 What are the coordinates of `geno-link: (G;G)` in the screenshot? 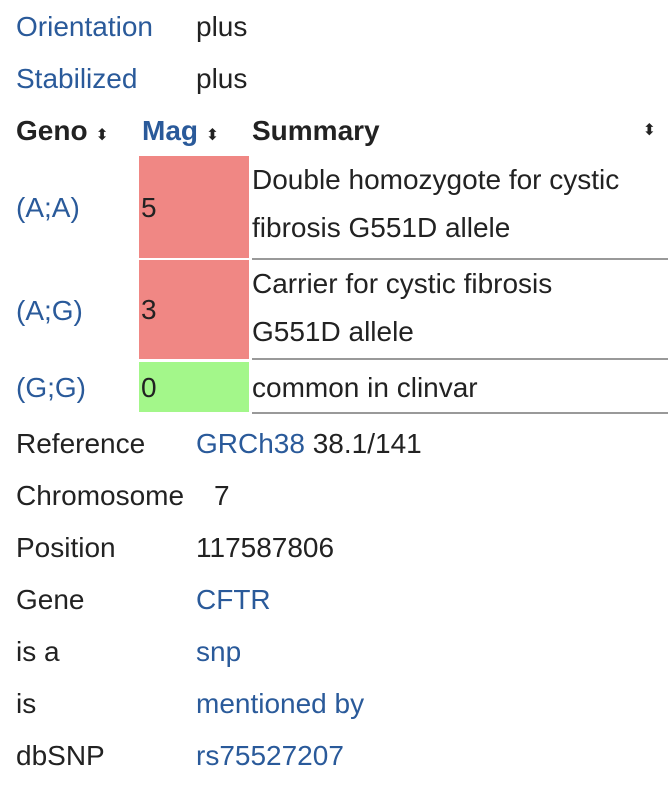 It's located at (51, 387).